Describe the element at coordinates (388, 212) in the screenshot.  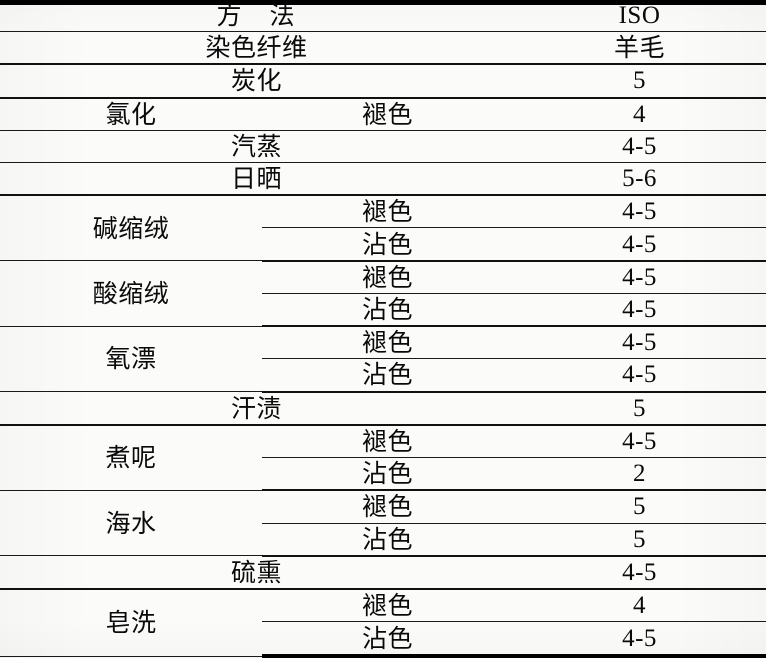
I see `cell-sub-alkali-milling-fade: 褪色` at that location.